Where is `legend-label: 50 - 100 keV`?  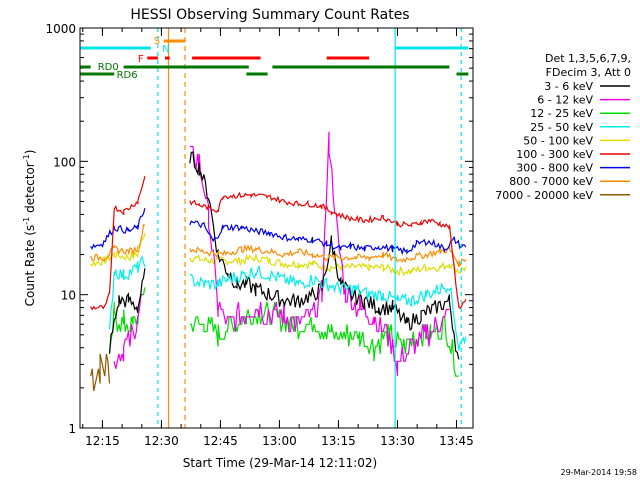
legend-label: 50 - 100 keV is located at coordinates (558, 140).